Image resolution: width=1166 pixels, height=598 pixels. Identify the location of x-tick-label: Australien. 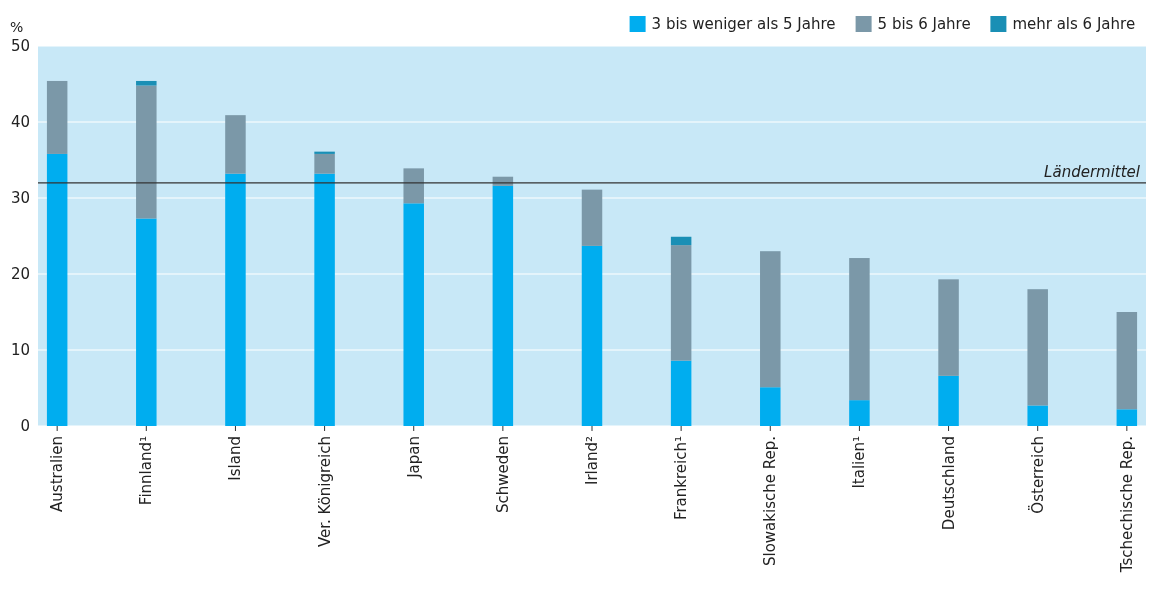
(57, 474).